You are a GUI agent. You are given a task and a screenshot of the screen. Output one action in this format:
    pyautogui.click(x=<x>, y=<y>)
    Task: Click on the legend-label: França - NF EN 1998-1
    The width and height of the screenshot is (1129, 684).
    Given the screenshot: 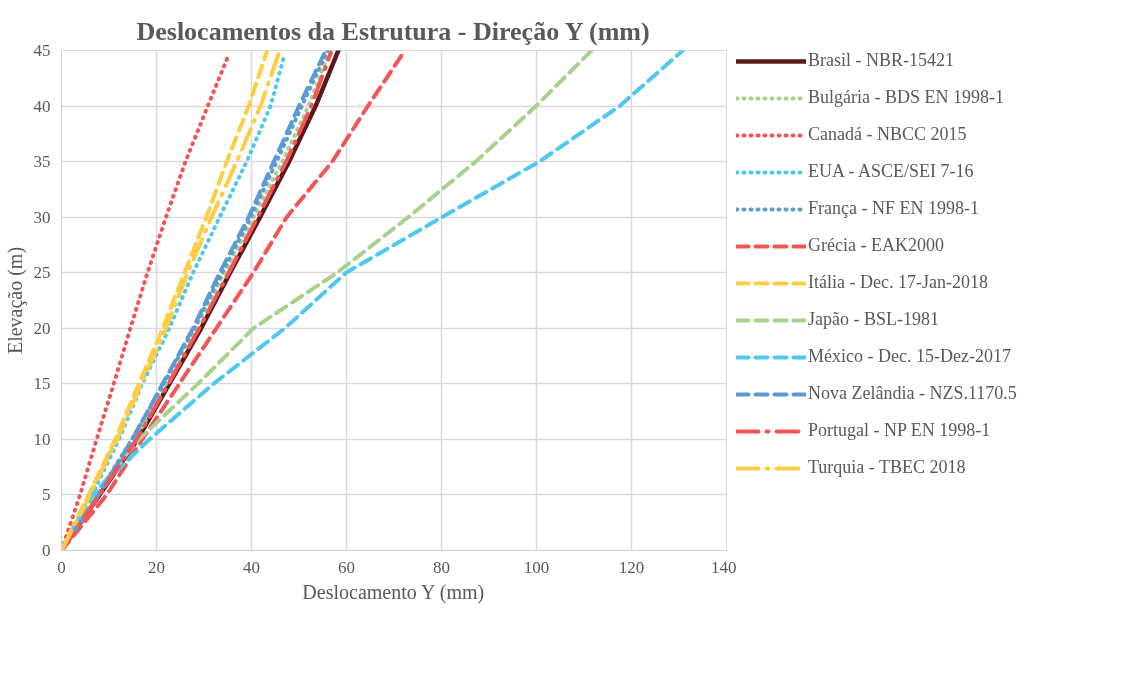 What is the action you would take?
    pyautogui.click(x=893, y=208)
    